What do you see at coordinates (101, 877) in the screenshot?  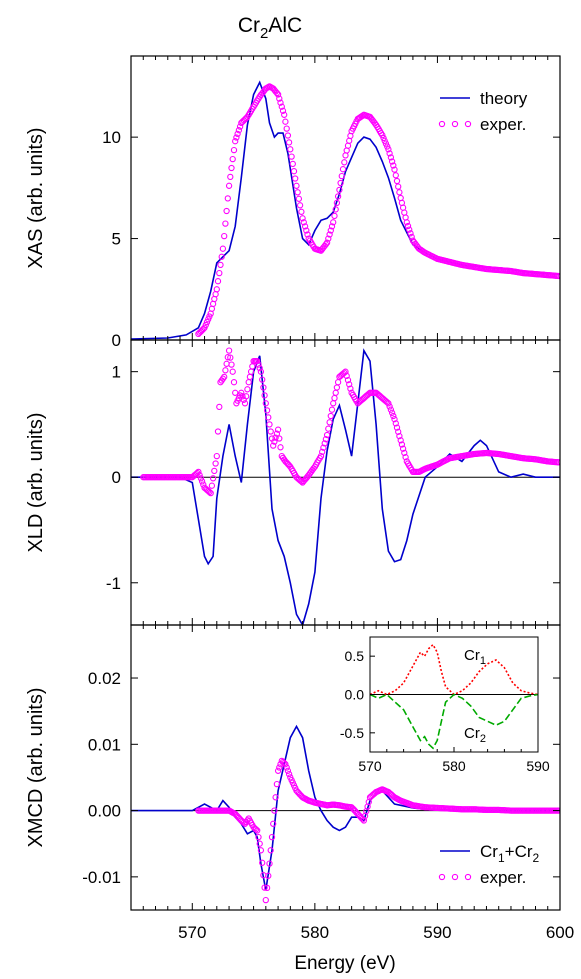 I see `xmcd-y-tick-label: -0.01` at bounding box center [101, 877].